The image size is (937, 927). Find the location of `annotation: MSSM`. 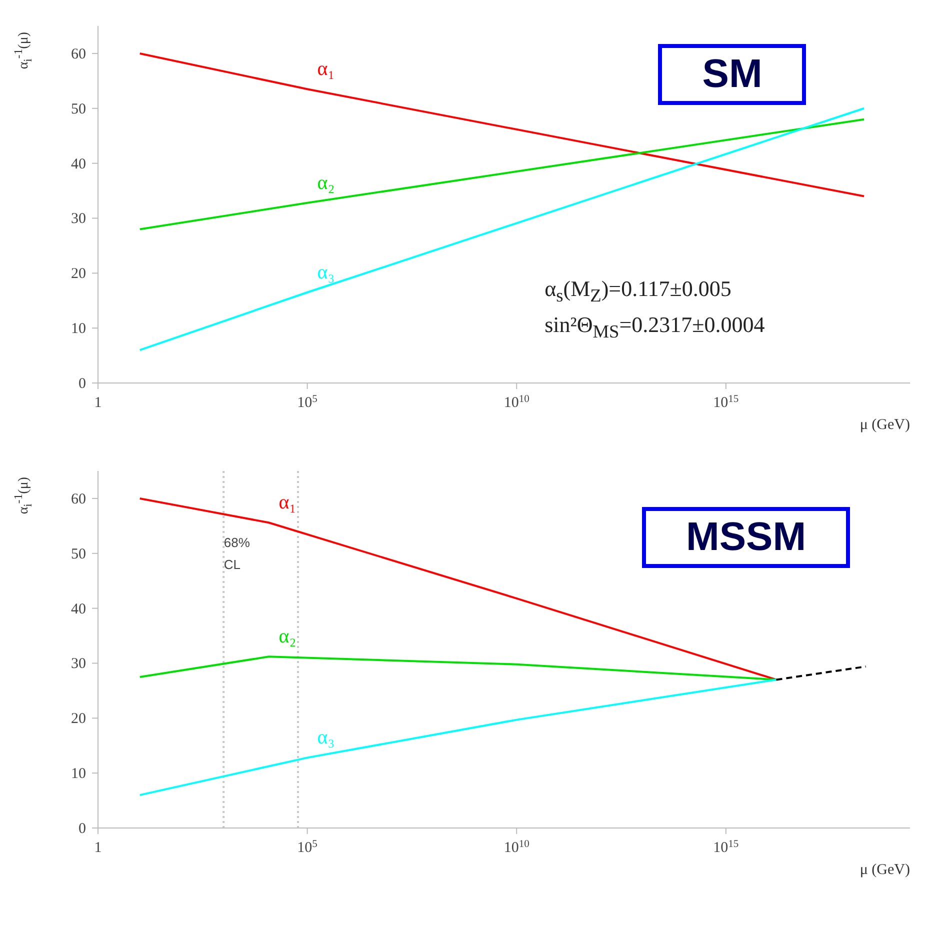

annotation: MSSM is located at coordinates (746, 537).